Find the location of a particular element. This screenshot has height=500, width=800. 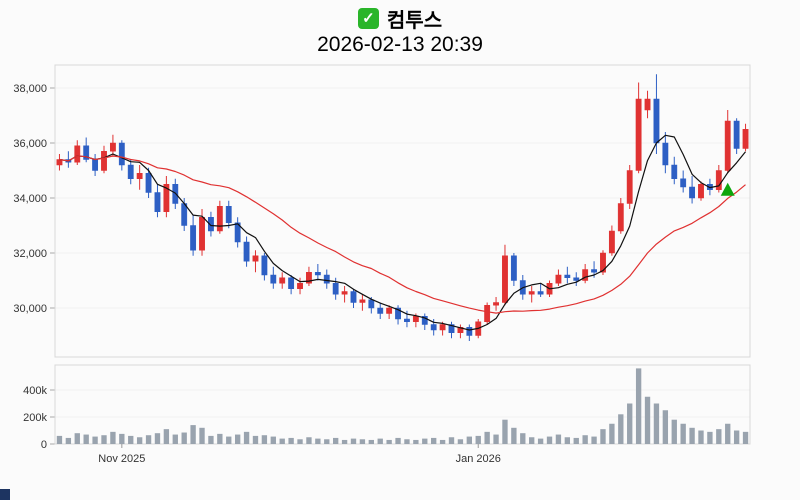

svg-text: 38,000 is located at coordinates (30, 89).